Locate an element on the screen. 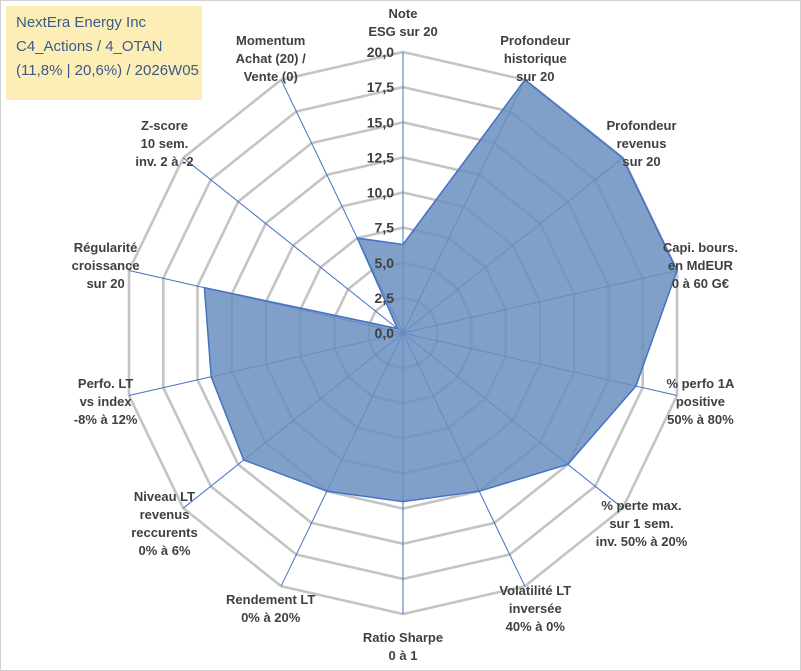  tick-label: 0,0 is located at coordinates (385, 333).